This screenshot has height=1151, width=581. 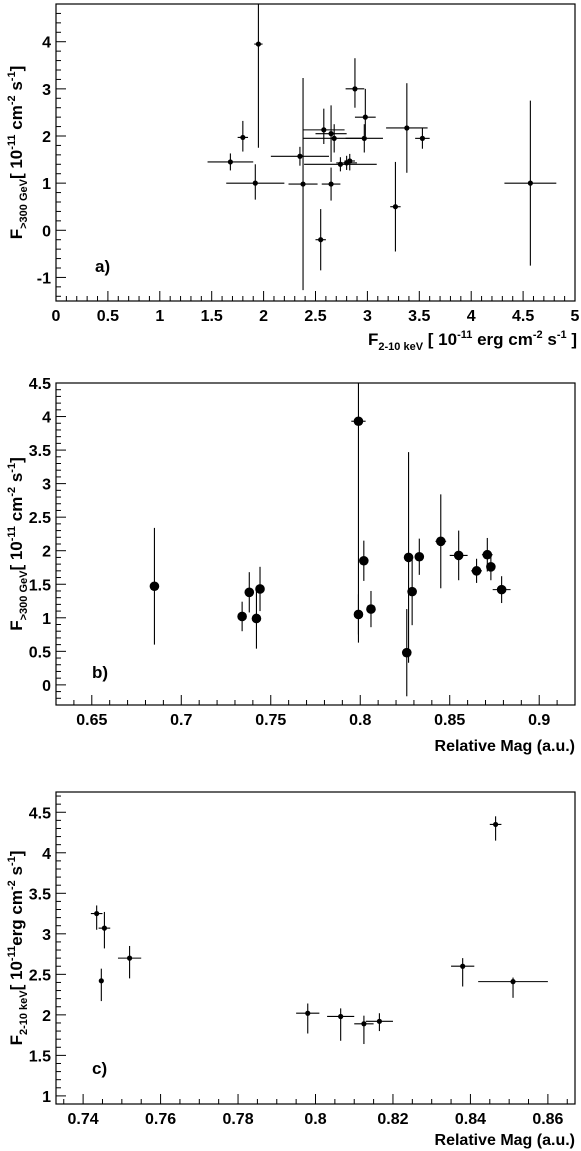 I want to click on x-tick-label: 0.76, so click(x=160, y=1119).